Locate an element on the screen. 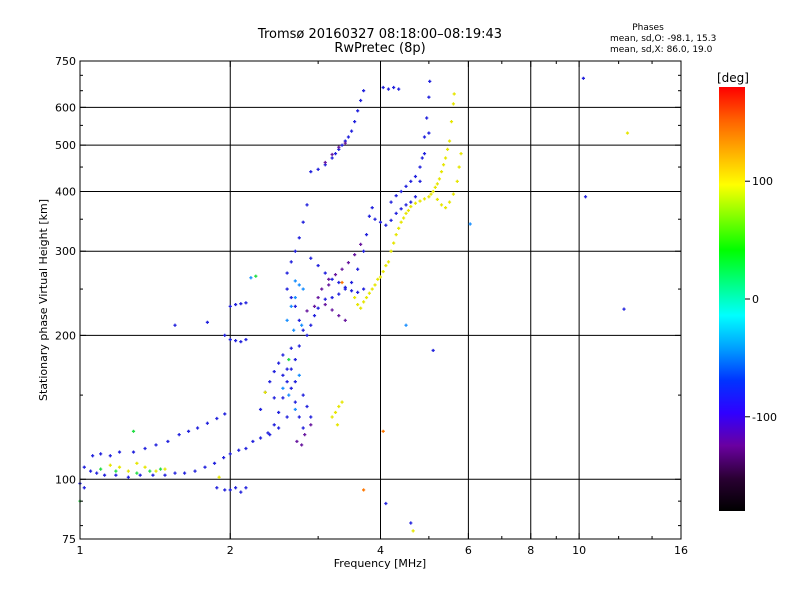 The image size is (800, 600). x-tick-label: 2 is located at coordinates (230, 550).